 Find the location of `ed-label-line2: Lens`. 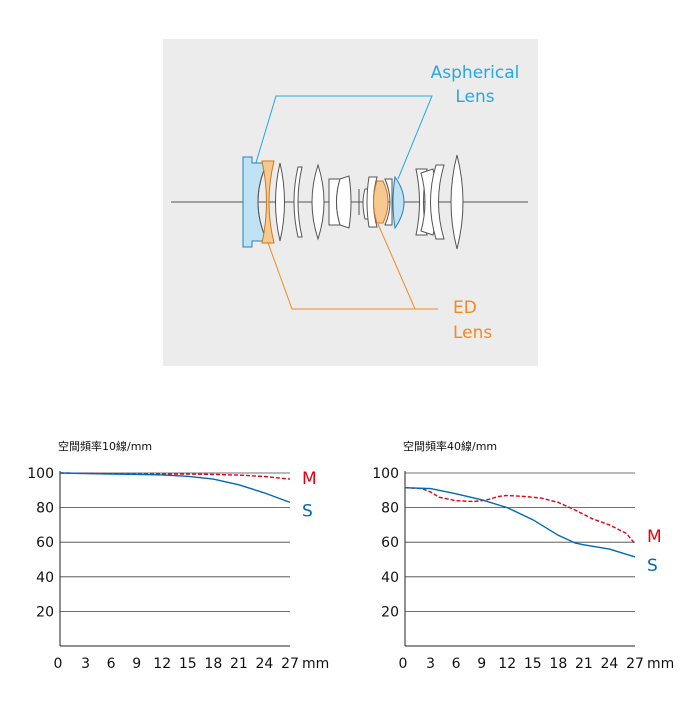

ed-label-line2: Lens is located at coordinates (472, 333).